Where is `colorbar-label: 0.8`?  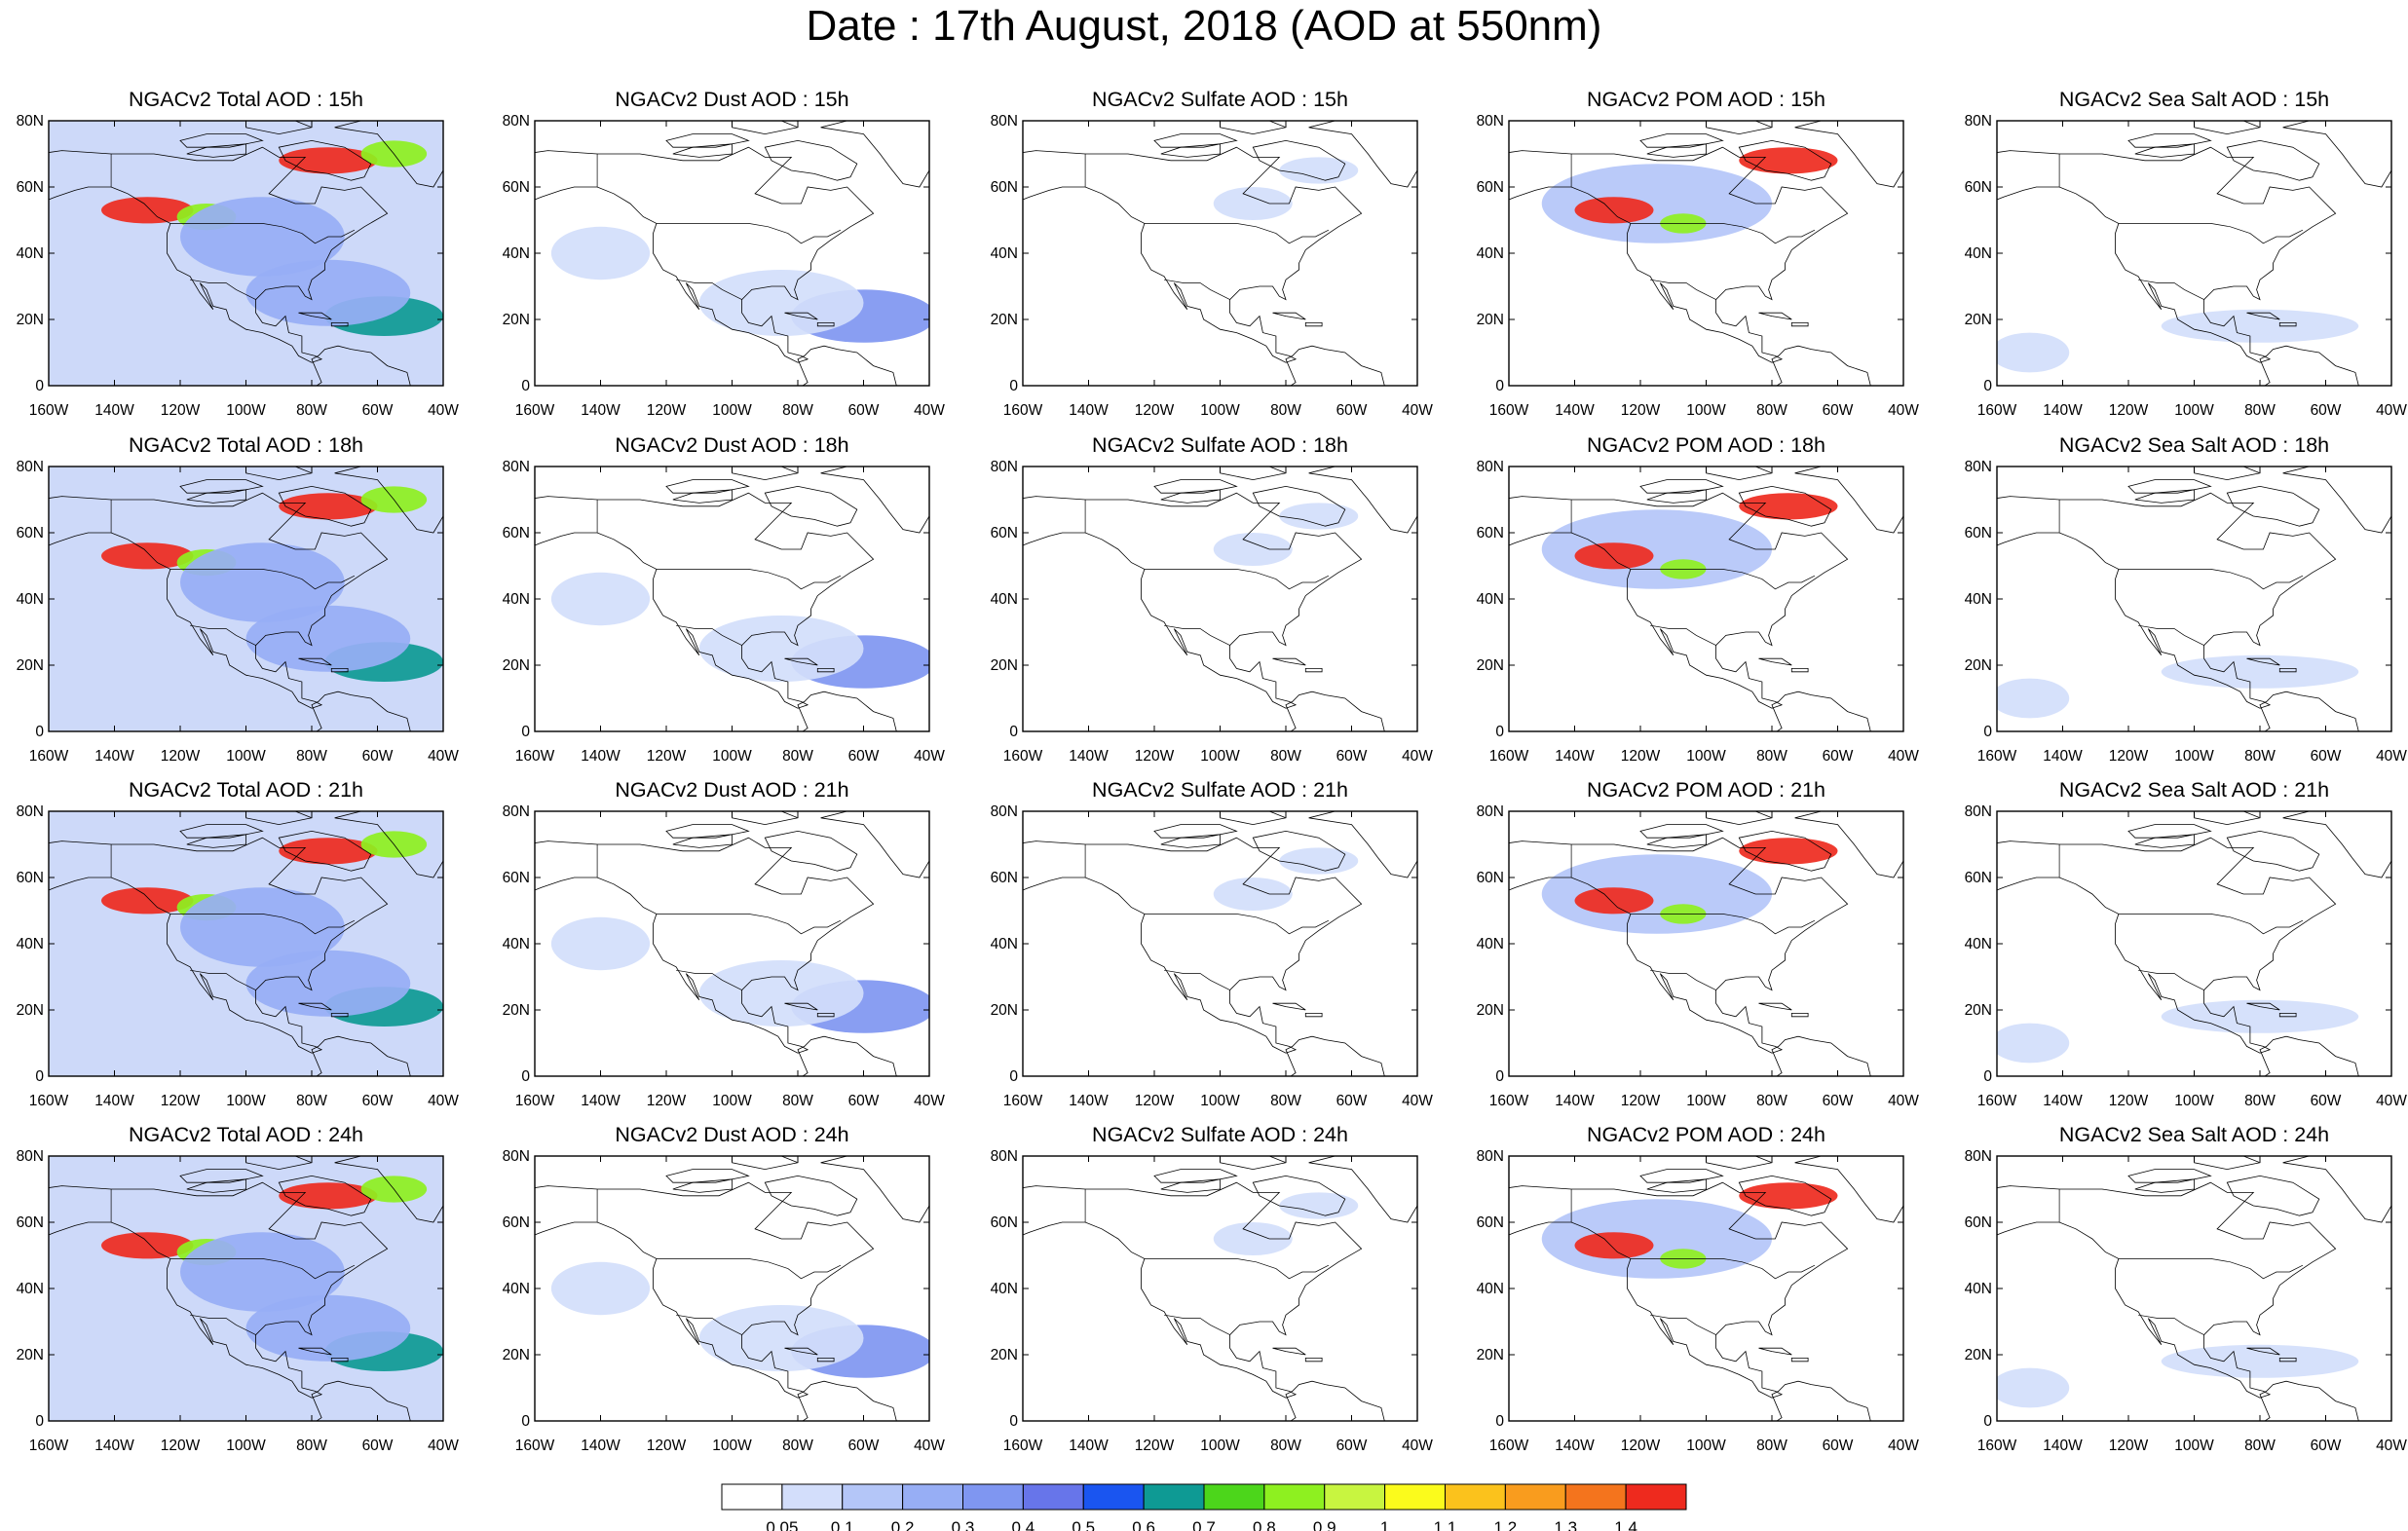
colorbar-label: 0.8 is located at coordinates (1264, 1524).